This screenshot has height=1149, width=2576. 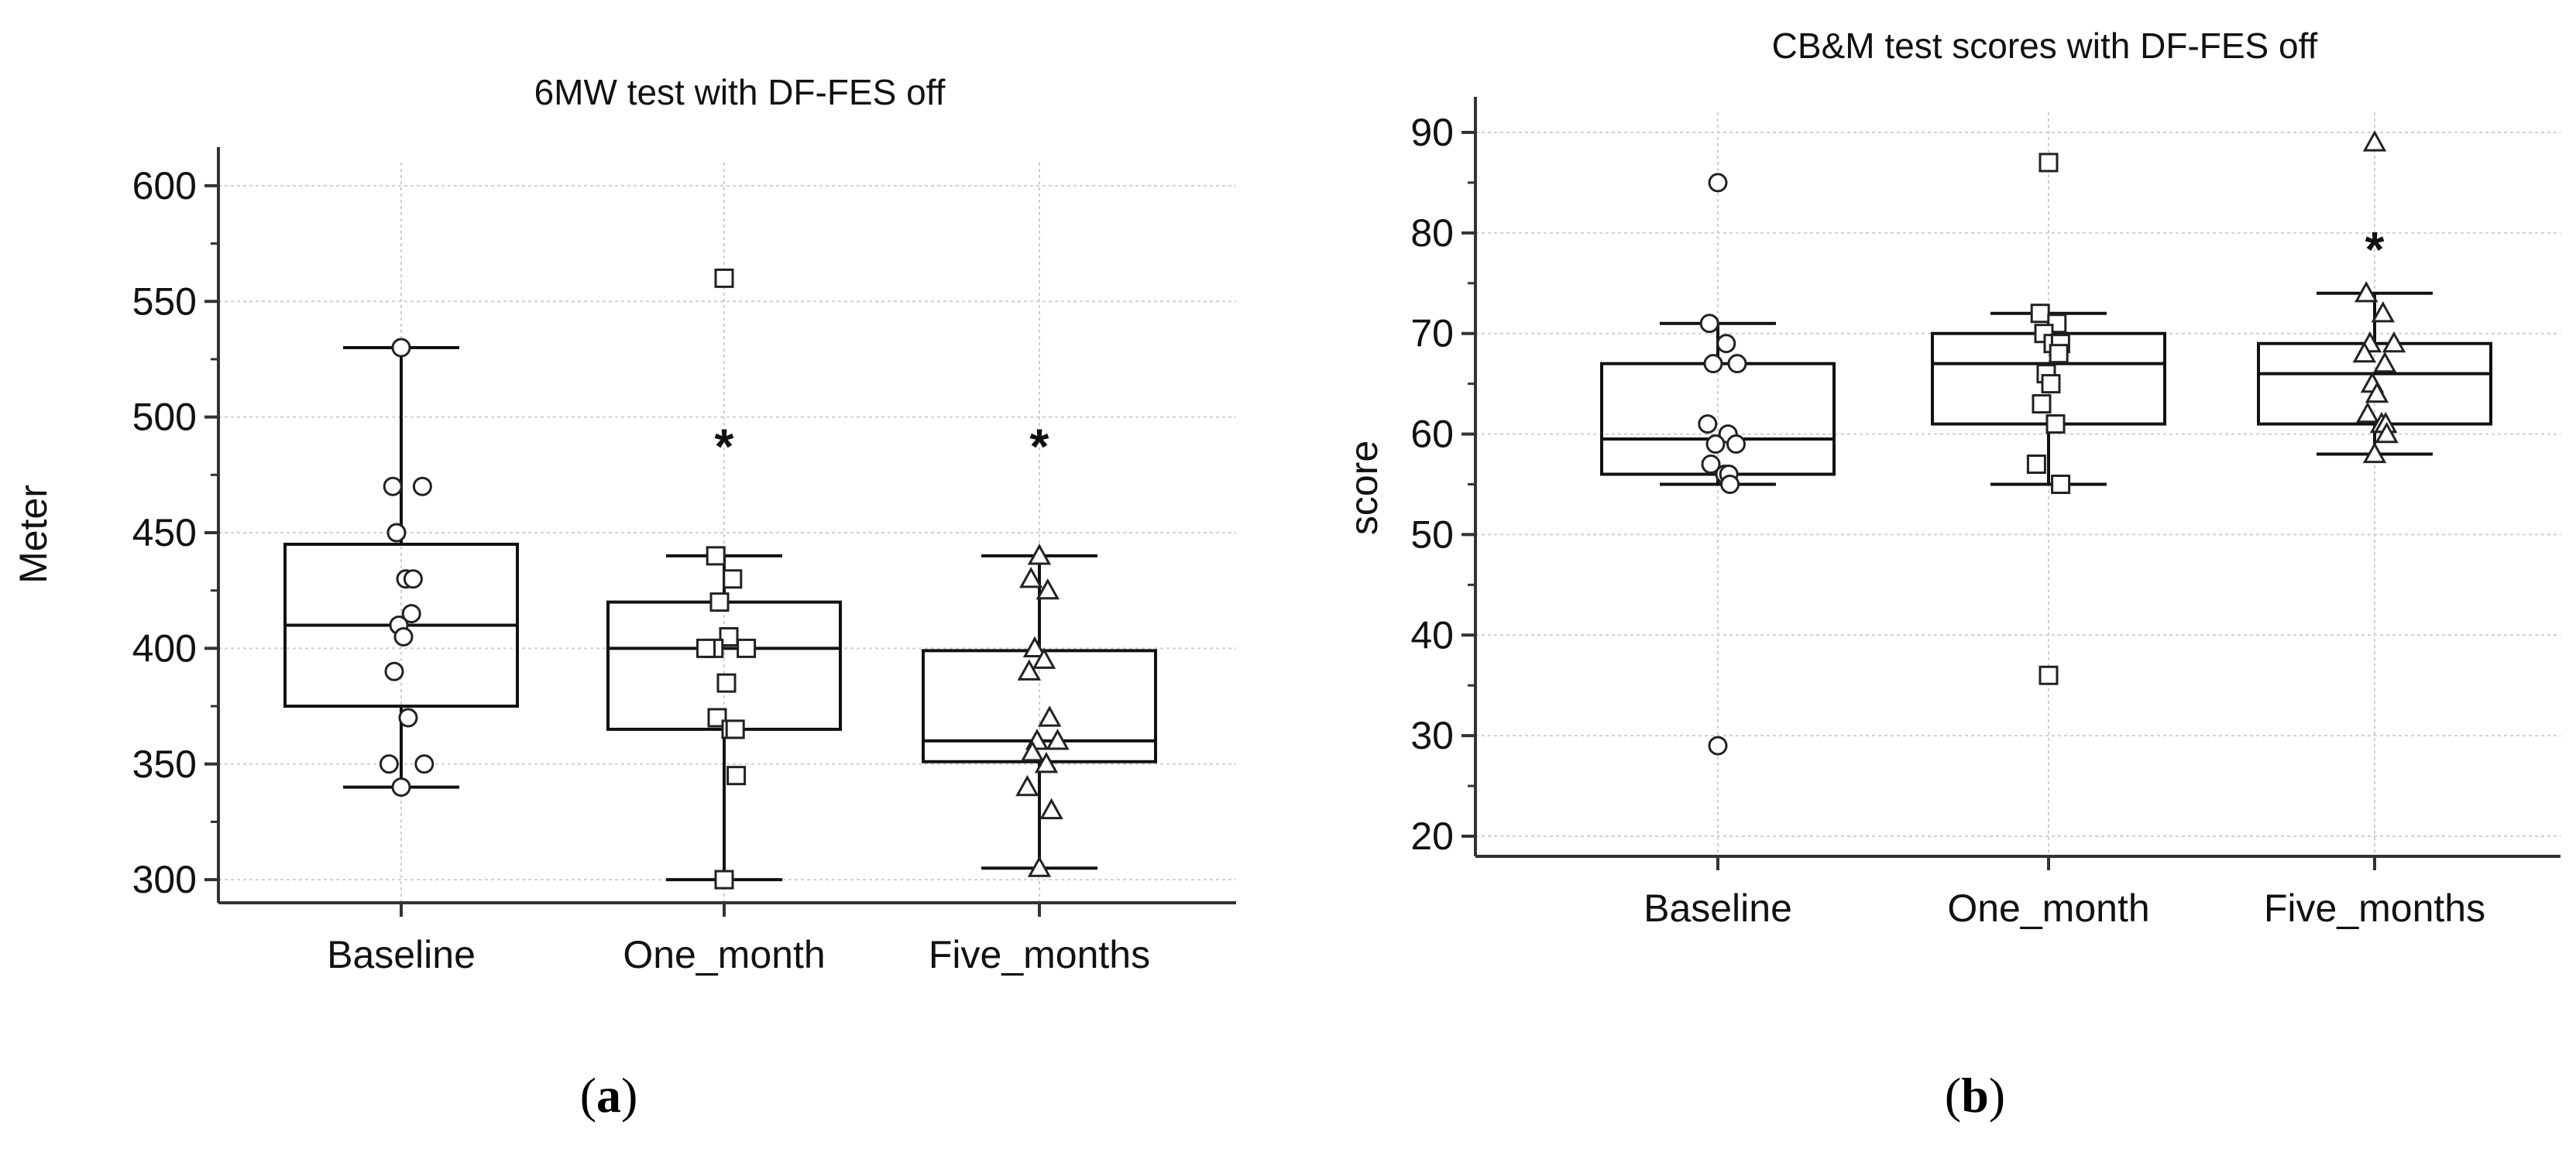 I want to click on panel-letter: a, so click(x=608, y=1095).